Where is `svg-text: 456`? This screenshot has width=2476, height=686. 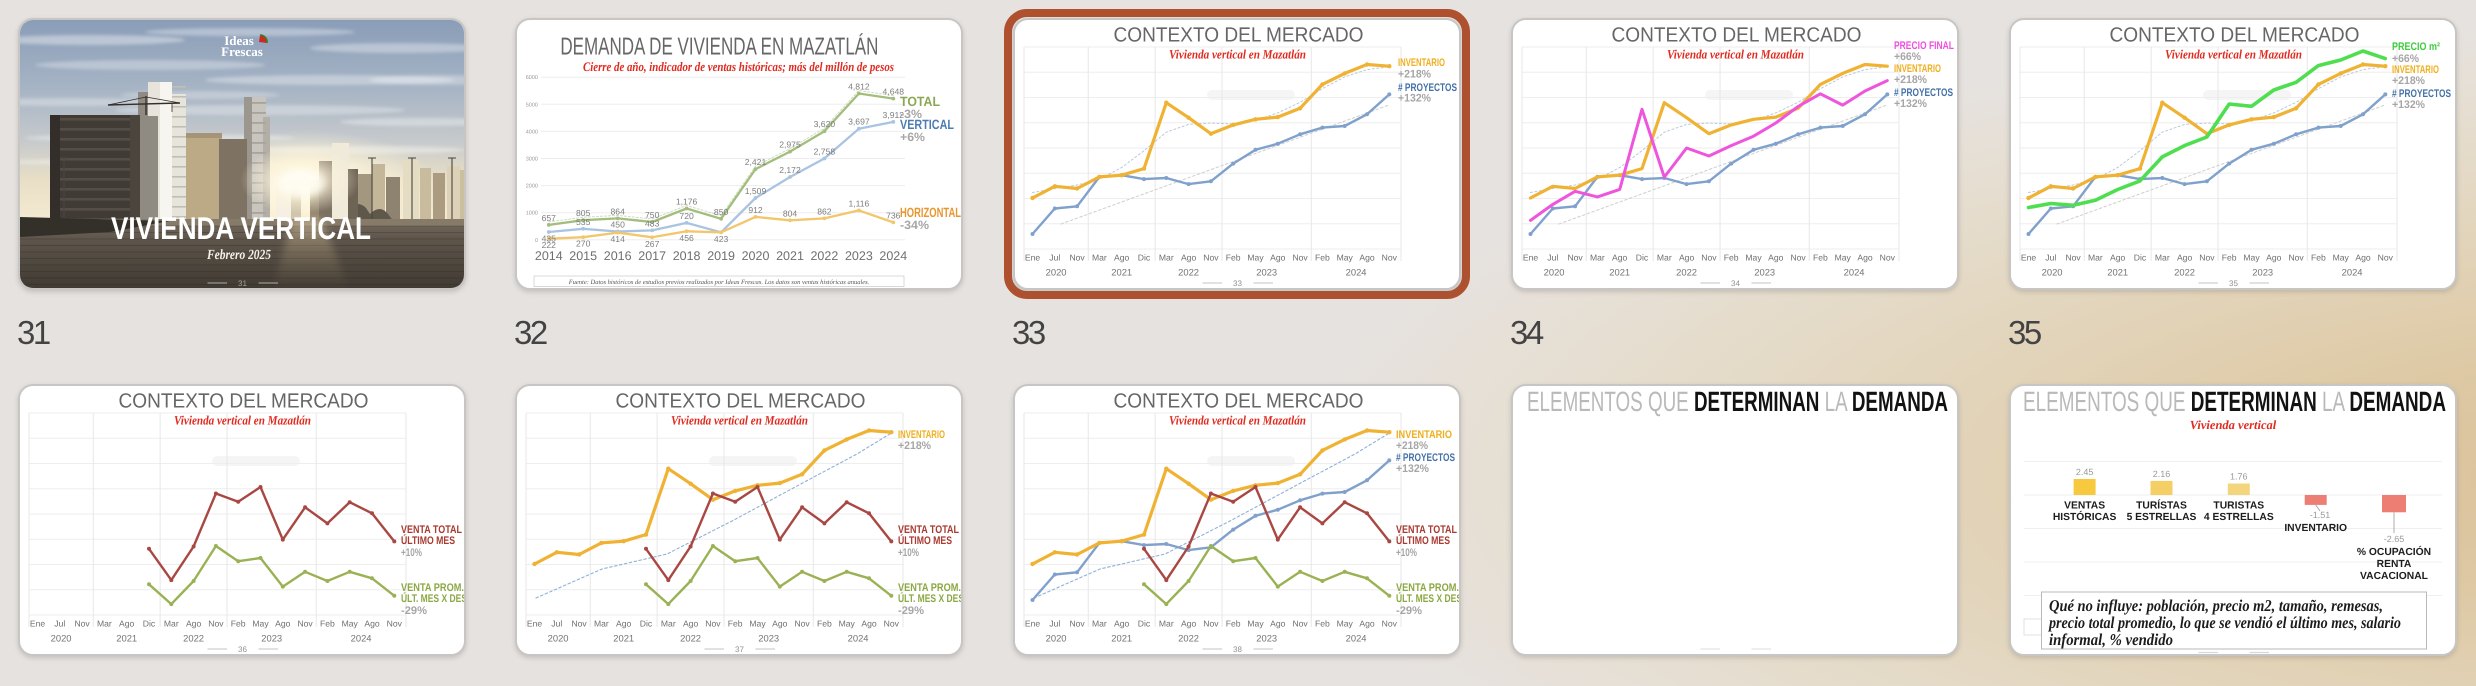
svg-text: 456 is located at coordinates (686, 238).